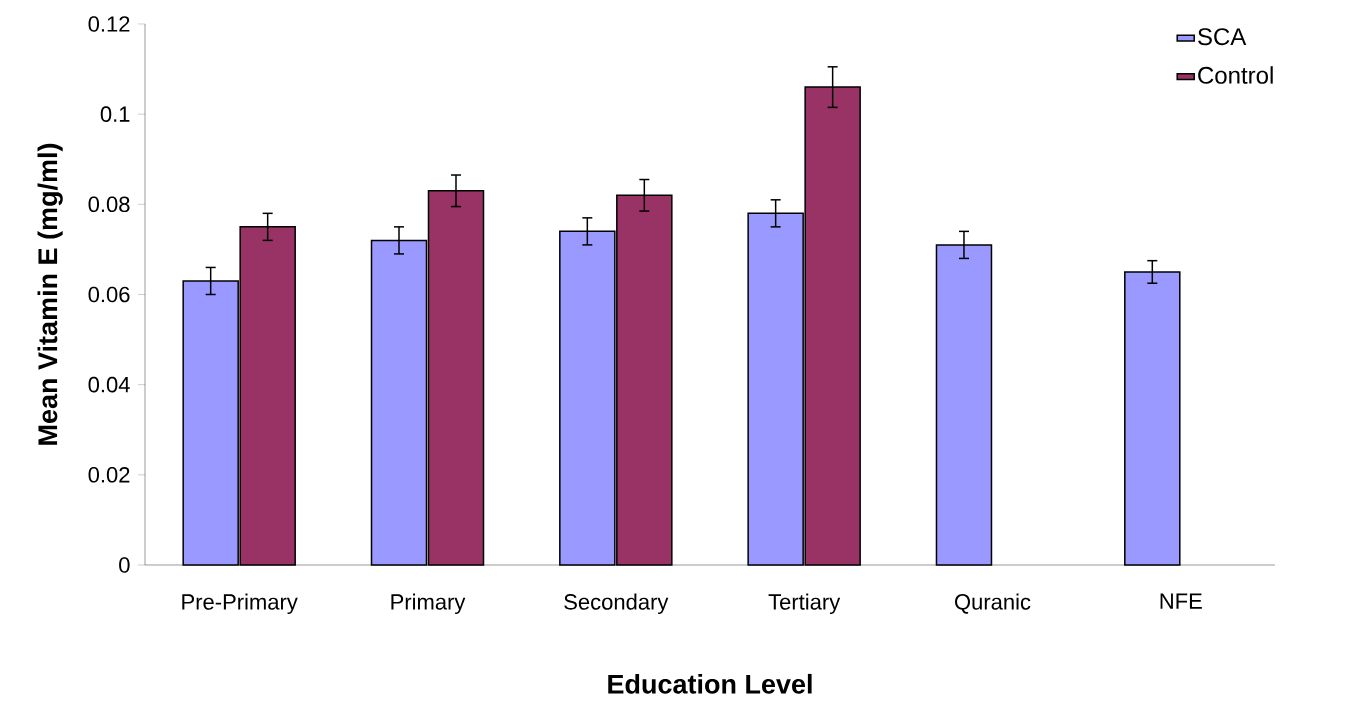  What do you see at coordinates (109, 294) in the screenshot?
I see `y-tick-label: 0.06` at bounding box center [109, 294].